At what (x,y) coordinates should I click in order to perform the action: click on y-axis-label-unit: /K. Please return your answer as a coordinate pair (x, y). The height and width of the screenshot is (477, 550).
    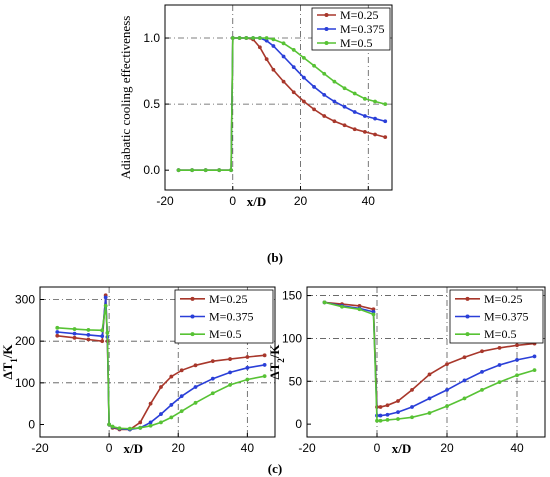
    Looking at the image, I should click on (274, 352).